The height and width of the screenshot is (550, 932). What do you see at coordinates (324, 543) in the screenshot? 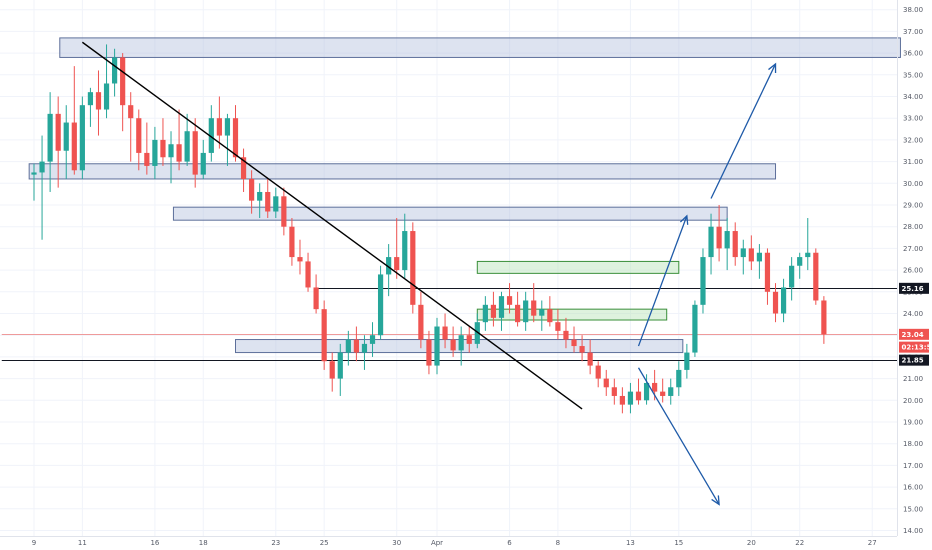
I see `time-tick-label: 25` at bounding box center [324, 543].